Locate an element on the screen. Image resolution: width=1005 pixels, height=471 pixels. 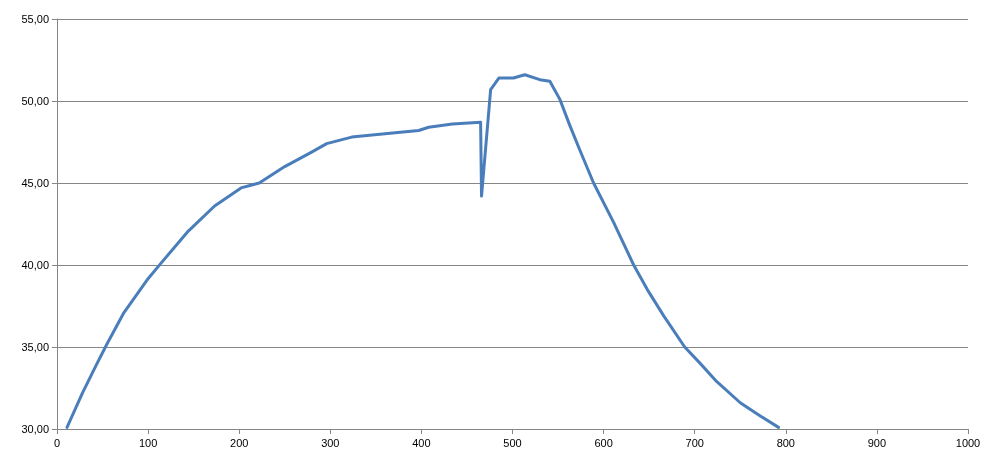
x-tick-label: 500 is located at coordinates (512, 442).